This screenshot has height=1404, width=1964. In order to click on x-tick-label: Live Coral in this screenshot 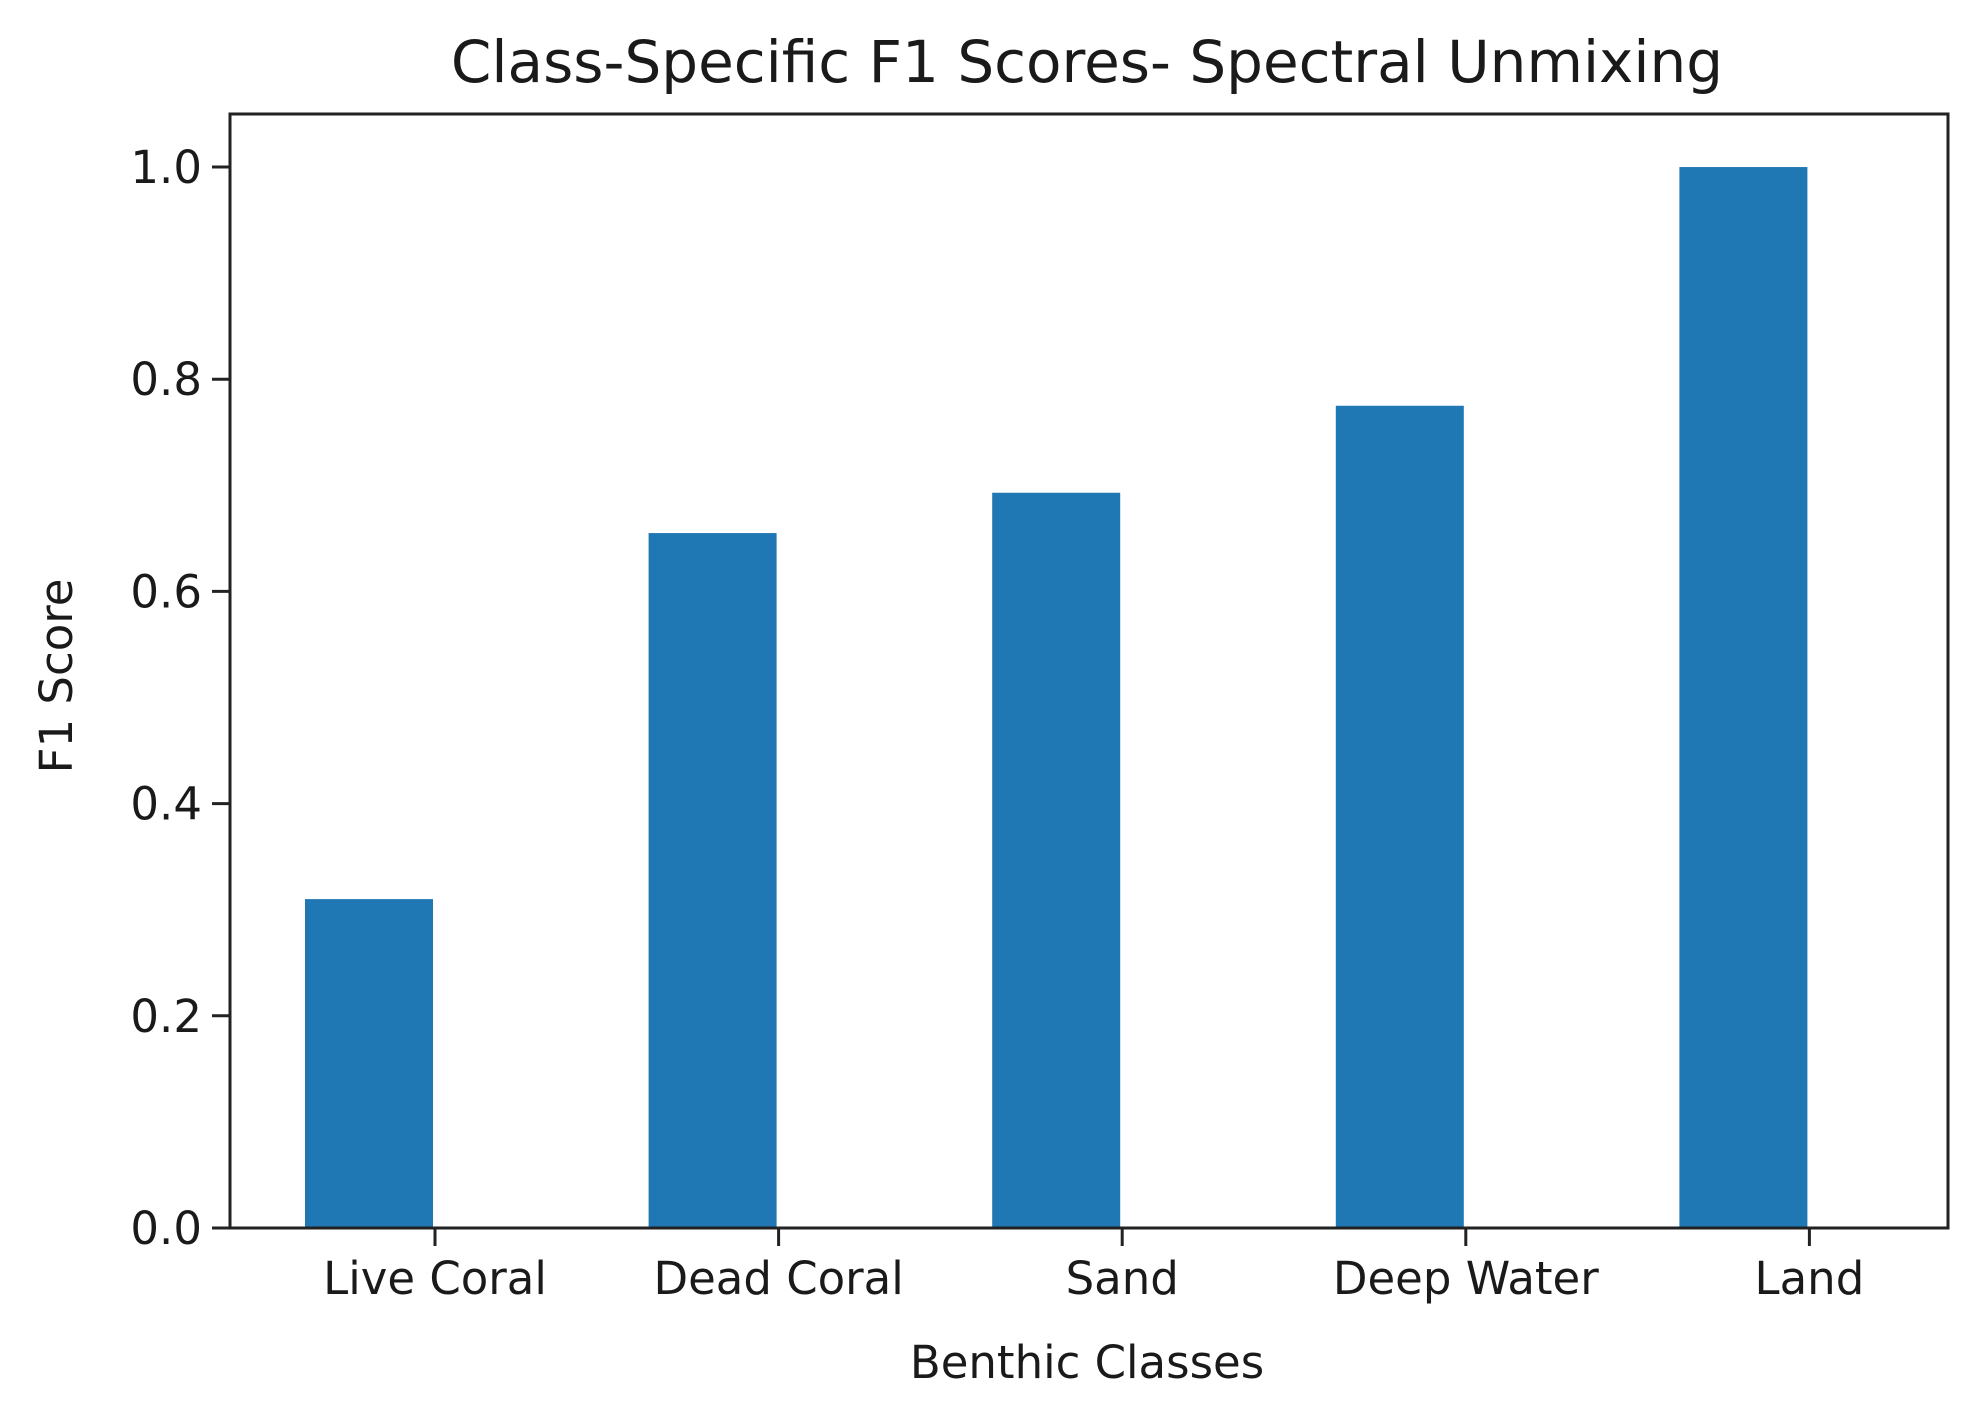, I will do `click(435, 1278)`.